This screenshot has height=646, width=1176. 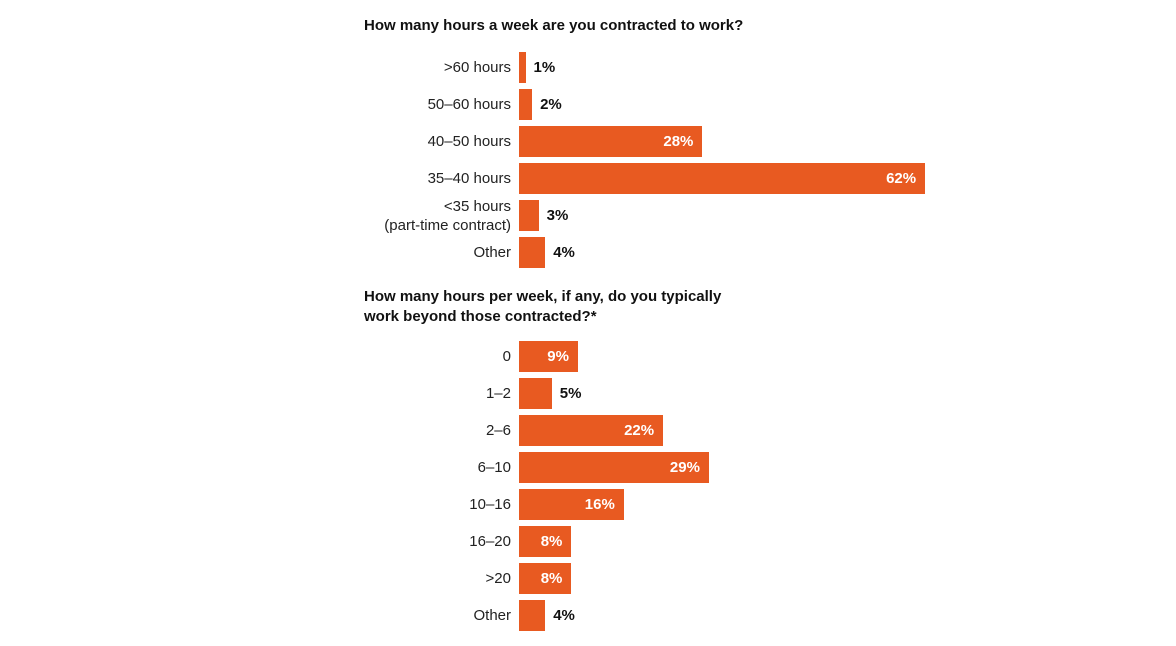 What do you see at coordinates (599, 504) in the screenshot?
I see `data-label: 16%` at bounding box center [599, 504].